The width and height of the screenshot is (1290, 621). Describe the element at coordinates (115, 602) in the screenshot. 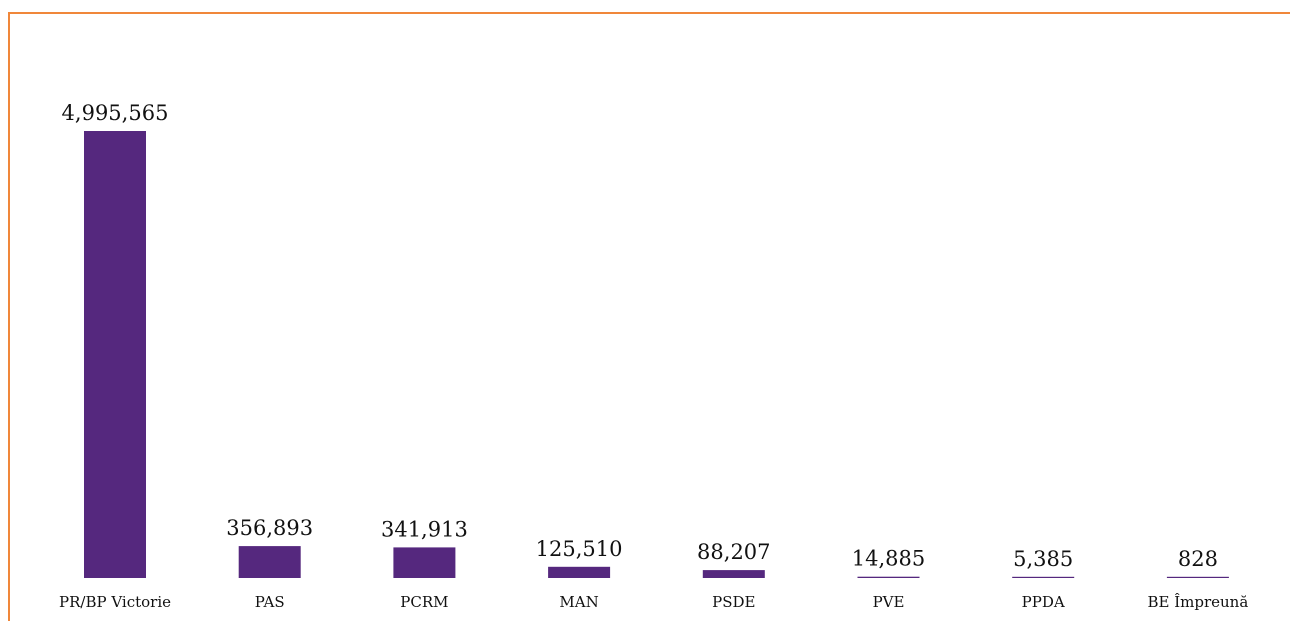

I see `category-label-0: PR/BP Victorie` at that location.